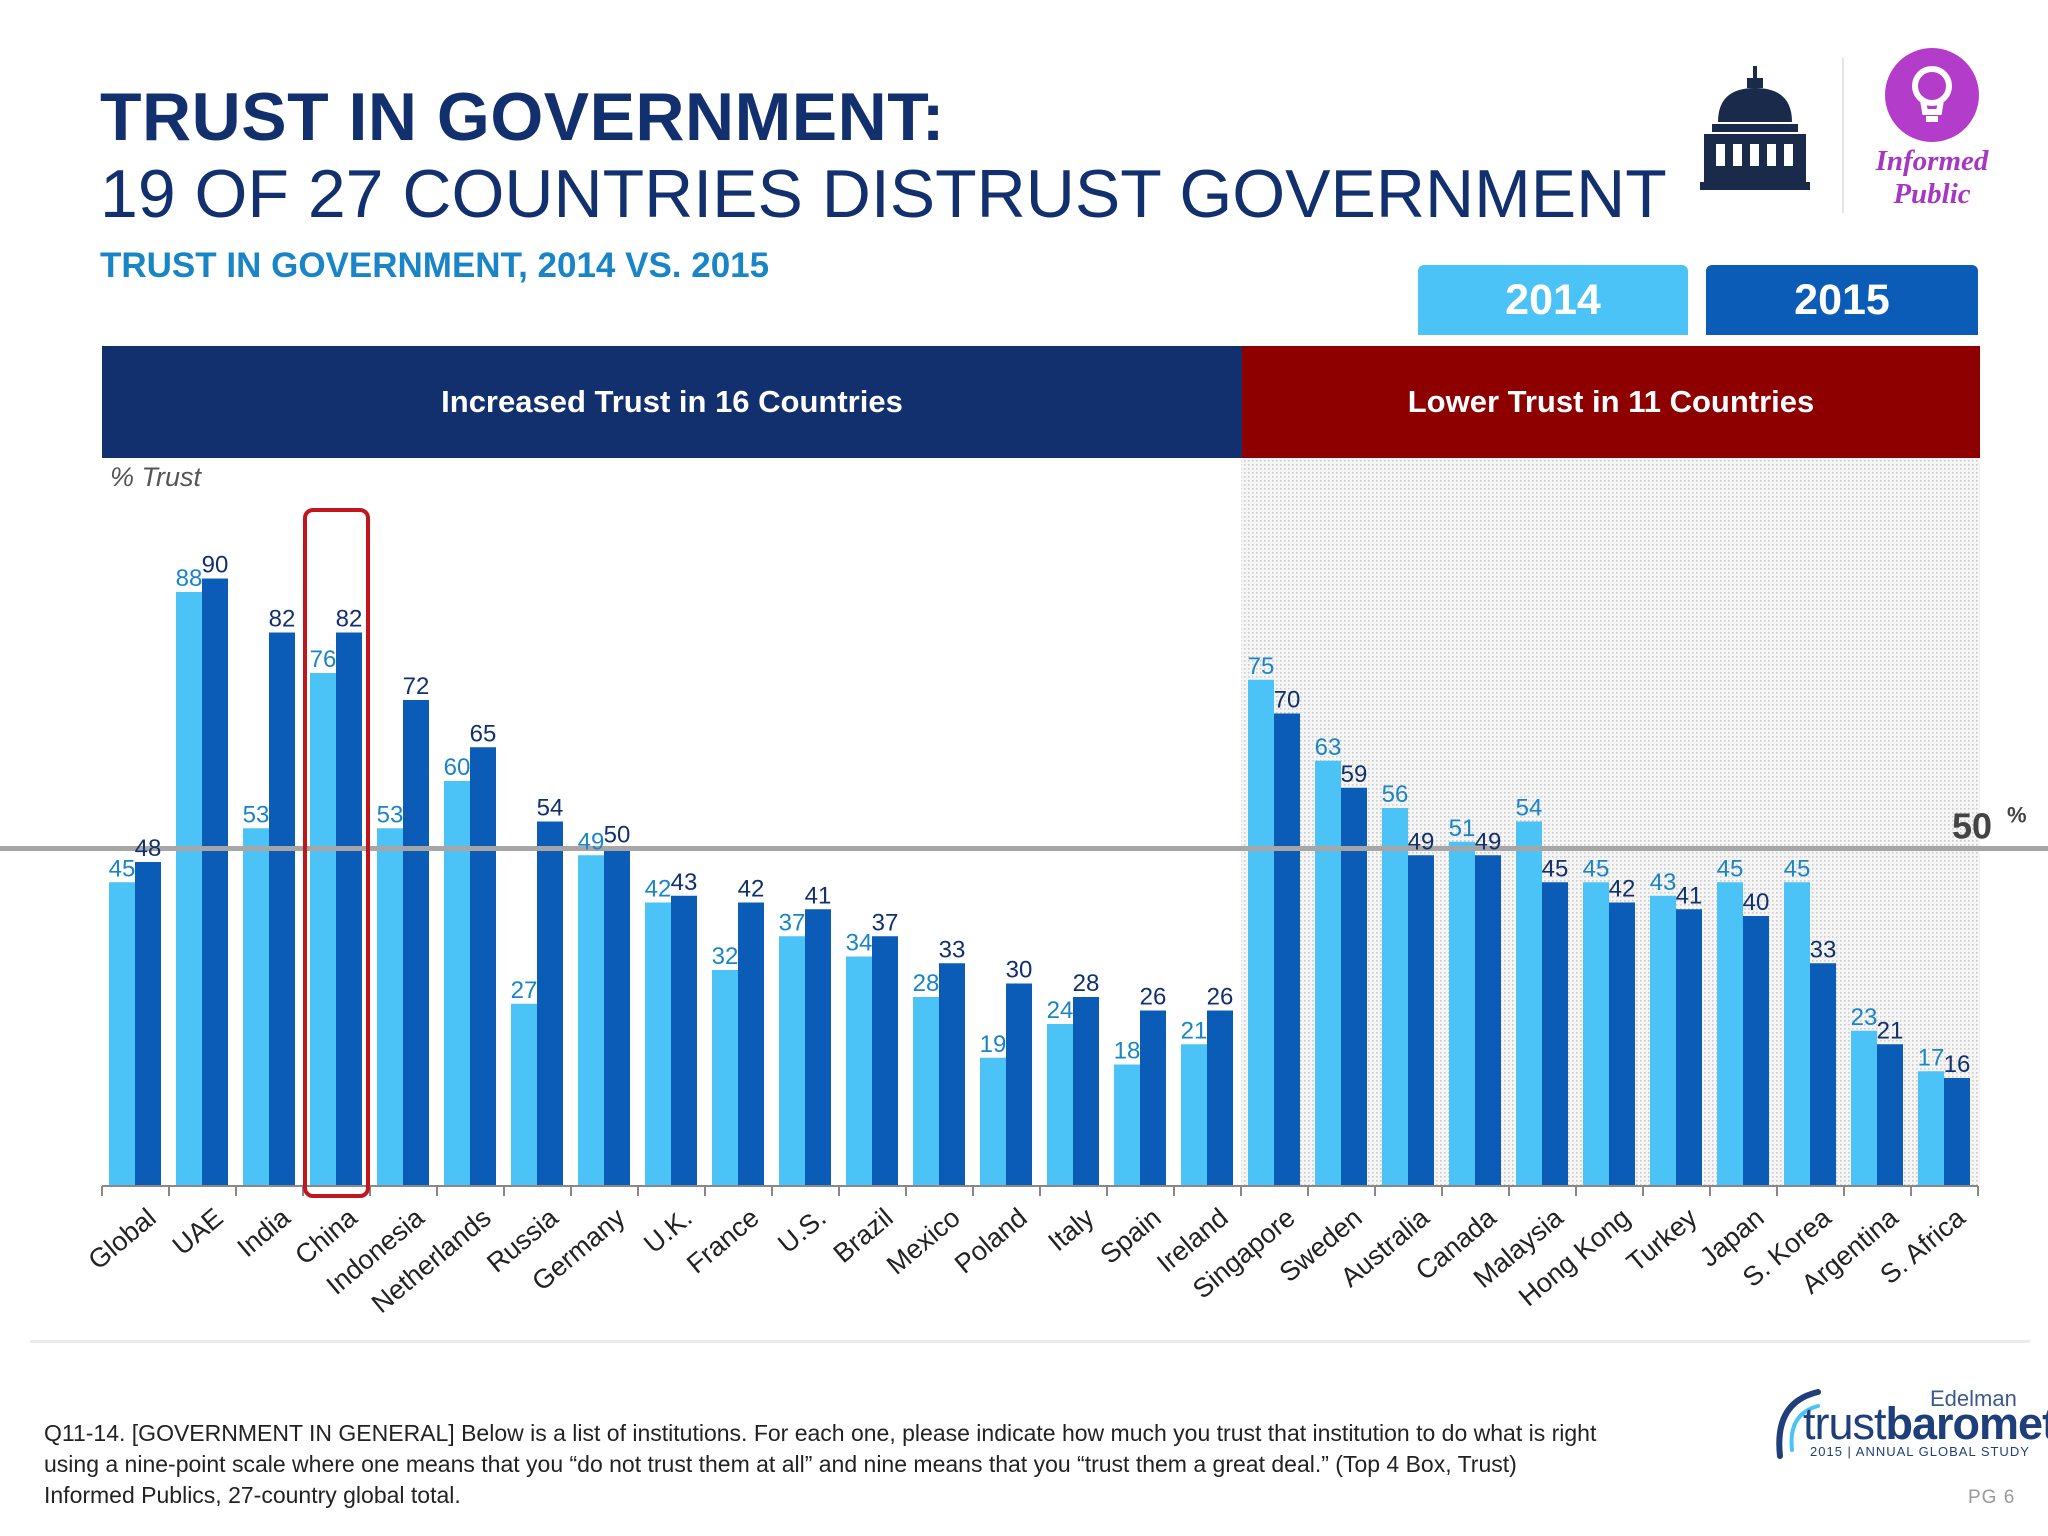 The width and height of the screenshot is (2048, 1536). What do you see at coordinates (550, 808) in the screenshot?
I see `data-label-2015: 54` at bounding box center [550, 808].